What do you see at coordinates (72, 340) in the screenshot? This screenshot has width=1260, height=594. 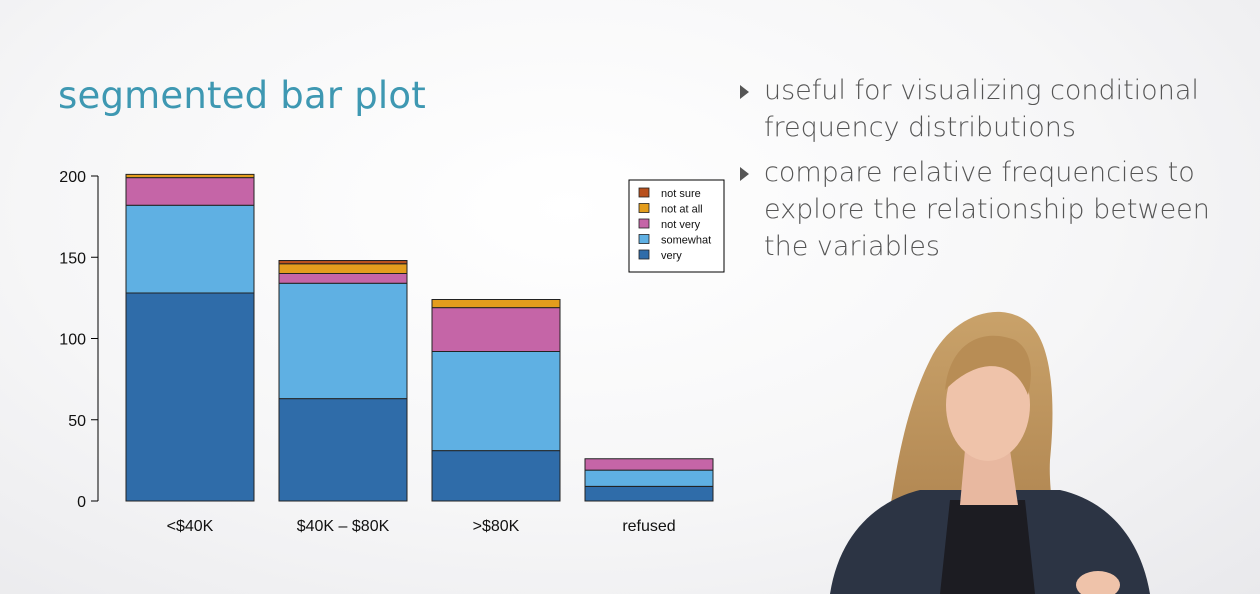 I see `y-tick-label: 100` at bounding box center [72, 340].